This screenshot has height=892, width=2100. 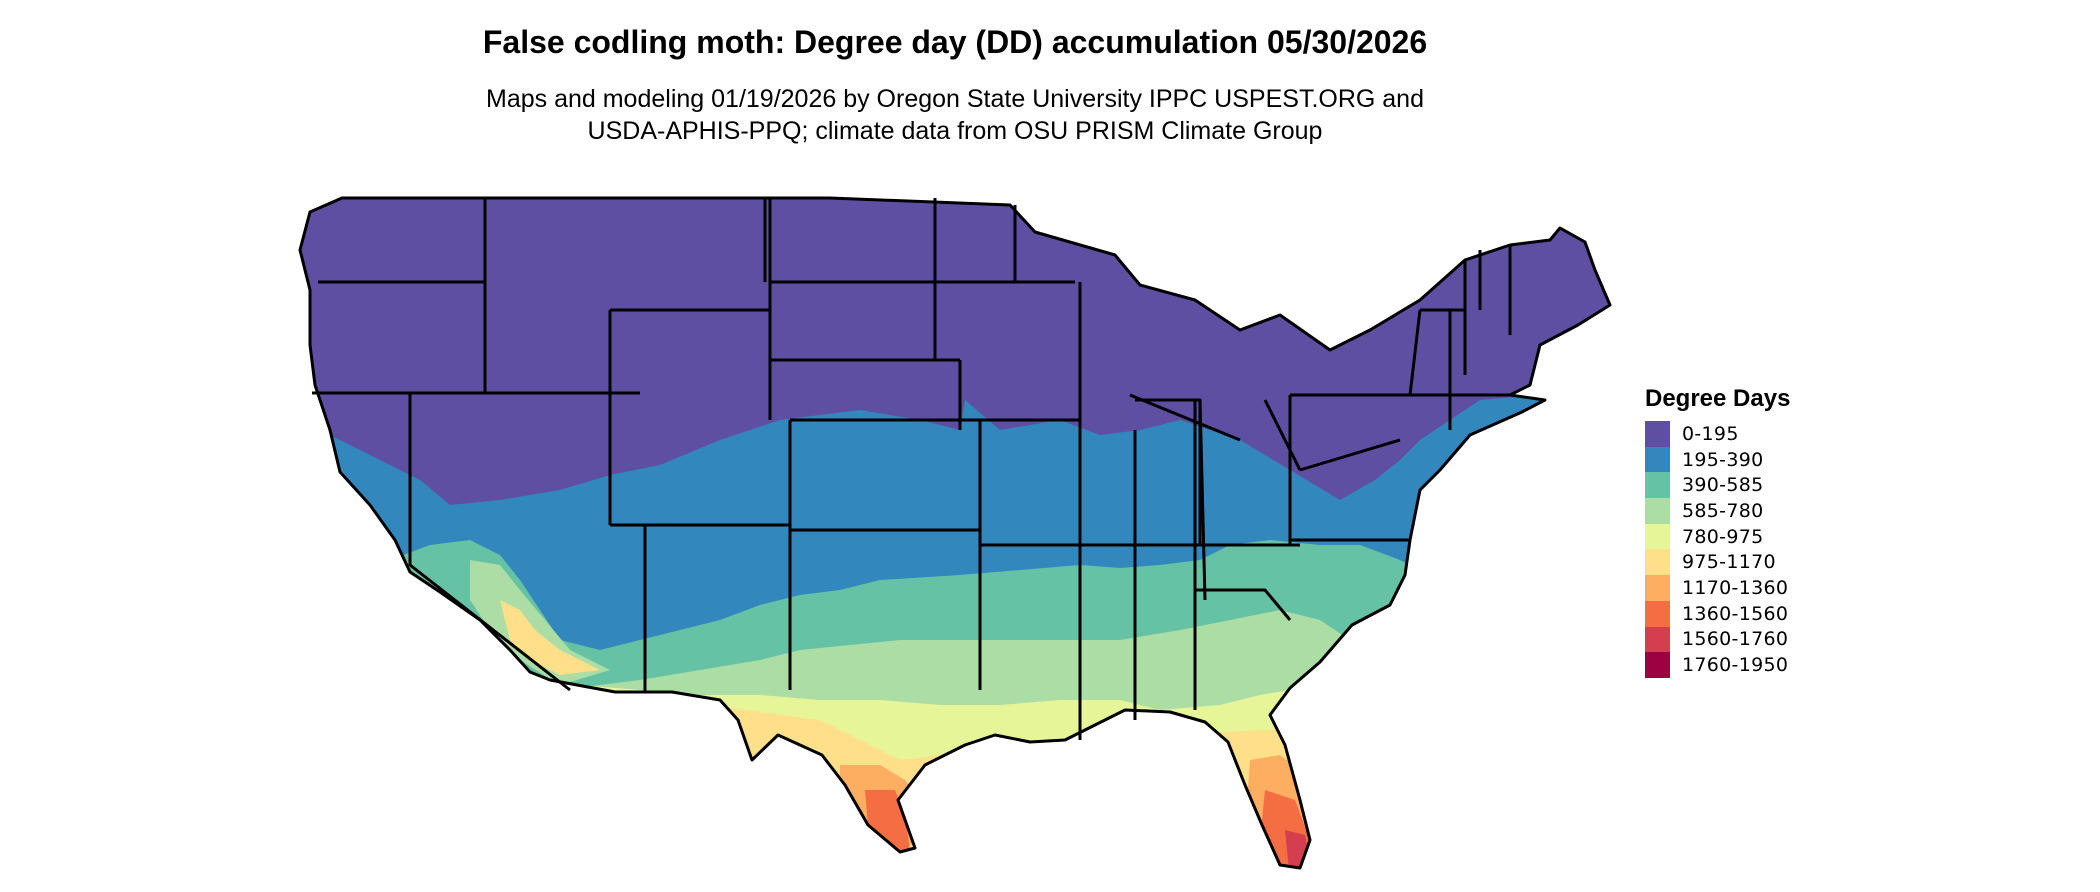 I want to click on legend-label: 0-195, so click(x=1710, y=433).